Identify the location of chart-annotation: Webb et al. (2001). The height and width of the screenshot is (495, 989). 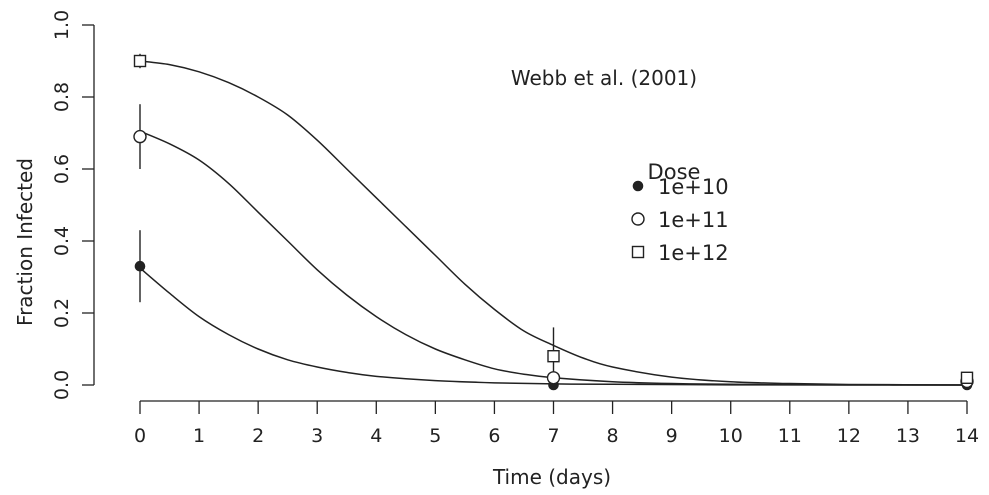
(604, 78).